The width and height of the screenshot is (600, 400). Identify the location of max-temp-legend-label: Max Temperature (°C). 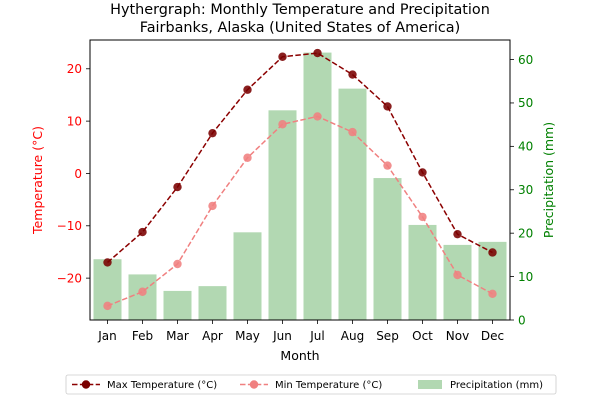
(162, 385).